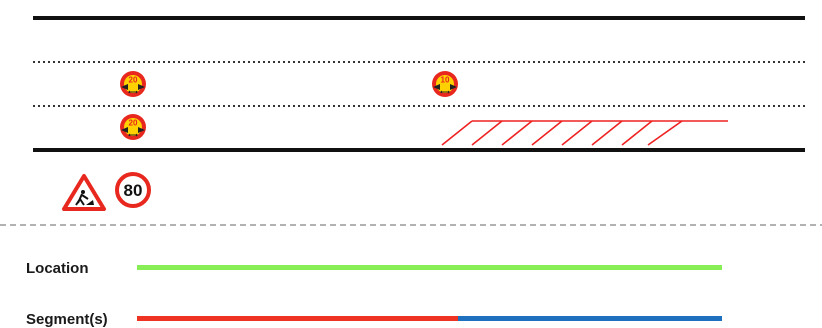 The width and height of the screenshot is (822, 328). I want to click on speed-limit-sign-icon: 80, so click(133, 190).